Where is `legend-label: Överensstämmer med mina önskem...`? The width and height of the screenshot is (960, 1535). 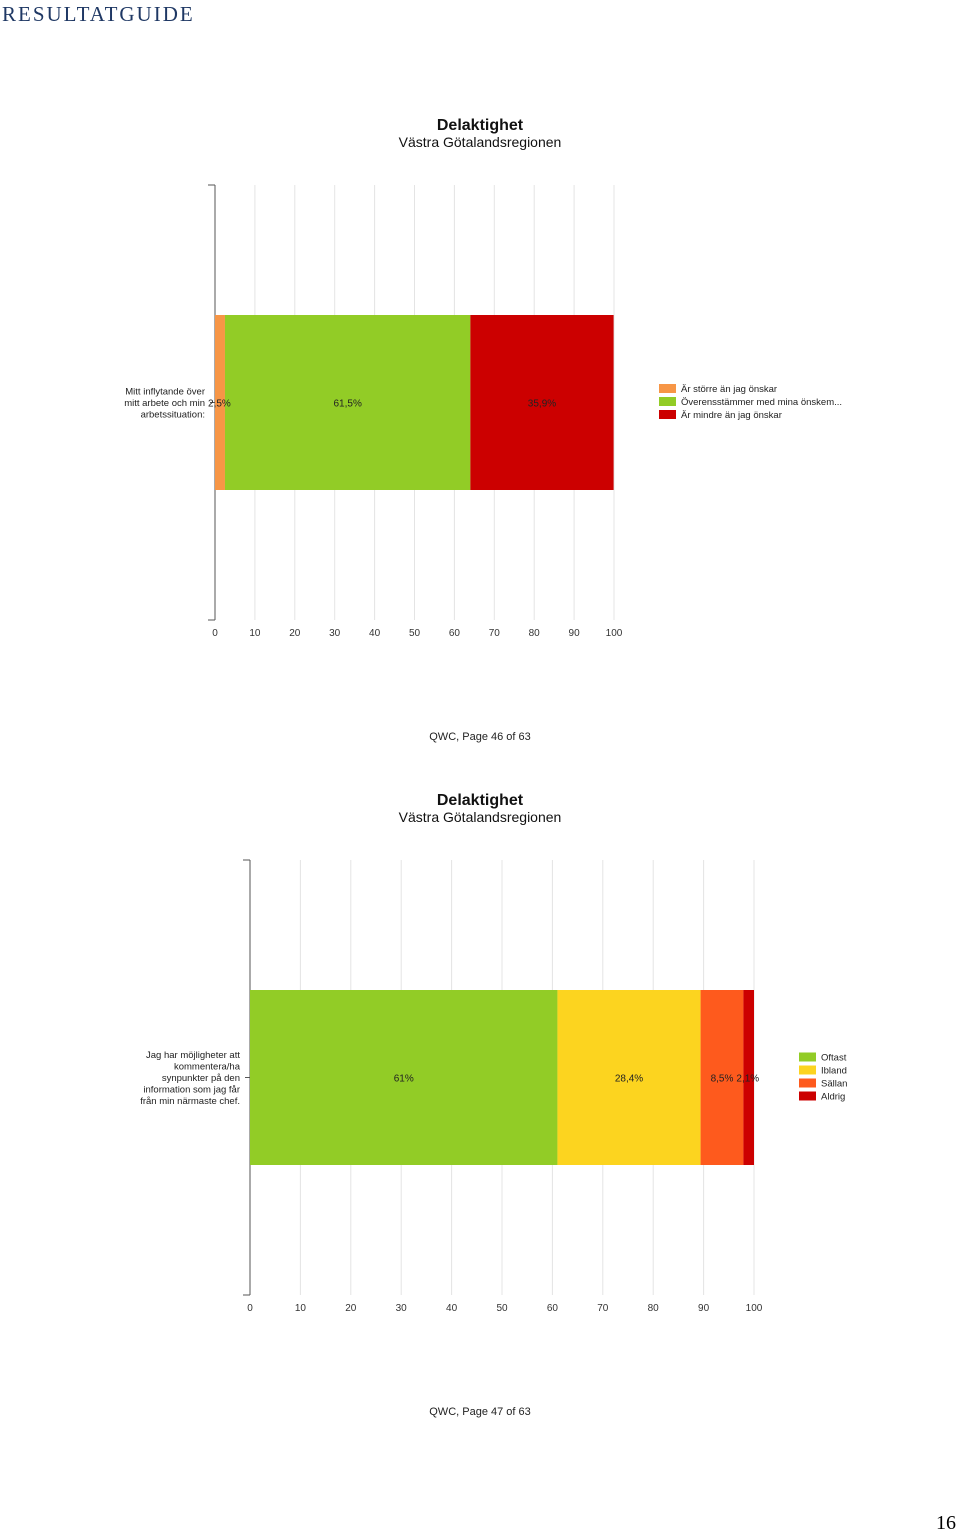
legend-label: Överensstämmer med mina önskem... is located at coordinates (761, 402).